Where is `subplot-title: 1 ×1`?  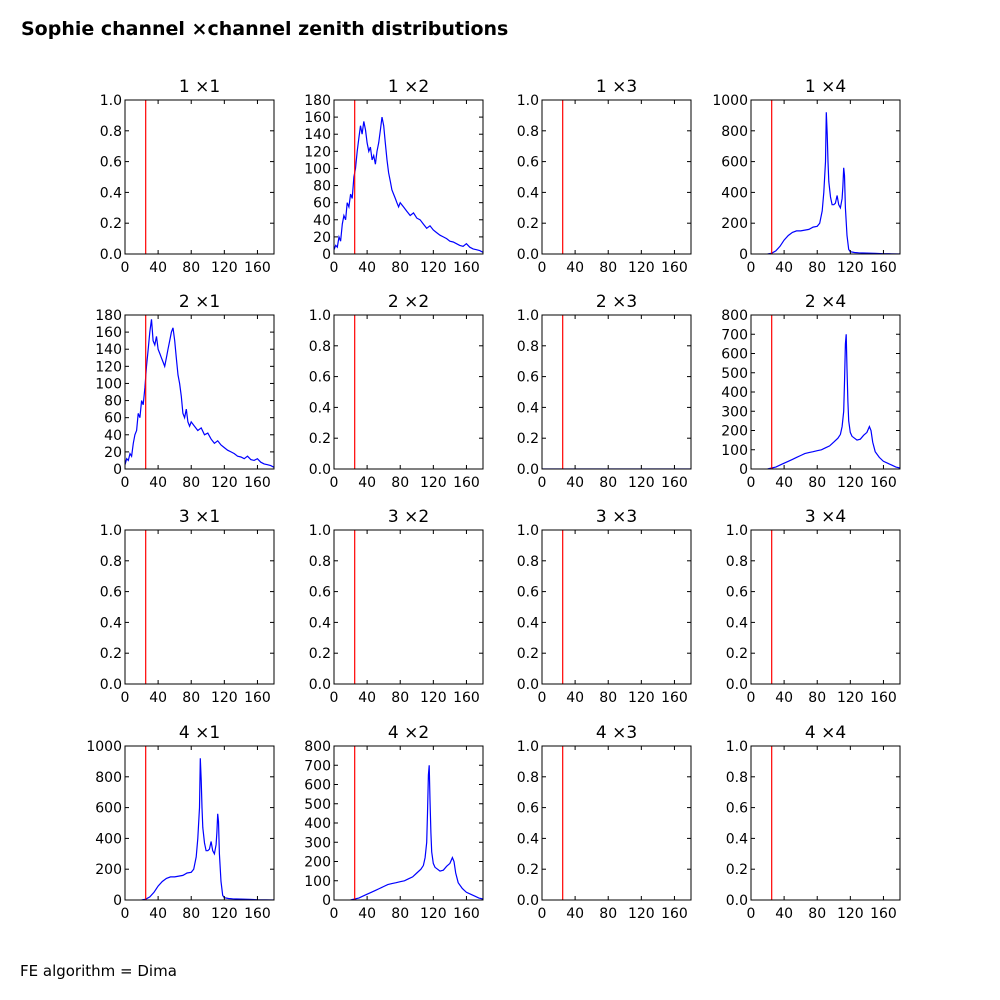 subplot-title: 1 ×1 is located at coordinates (199, 87).